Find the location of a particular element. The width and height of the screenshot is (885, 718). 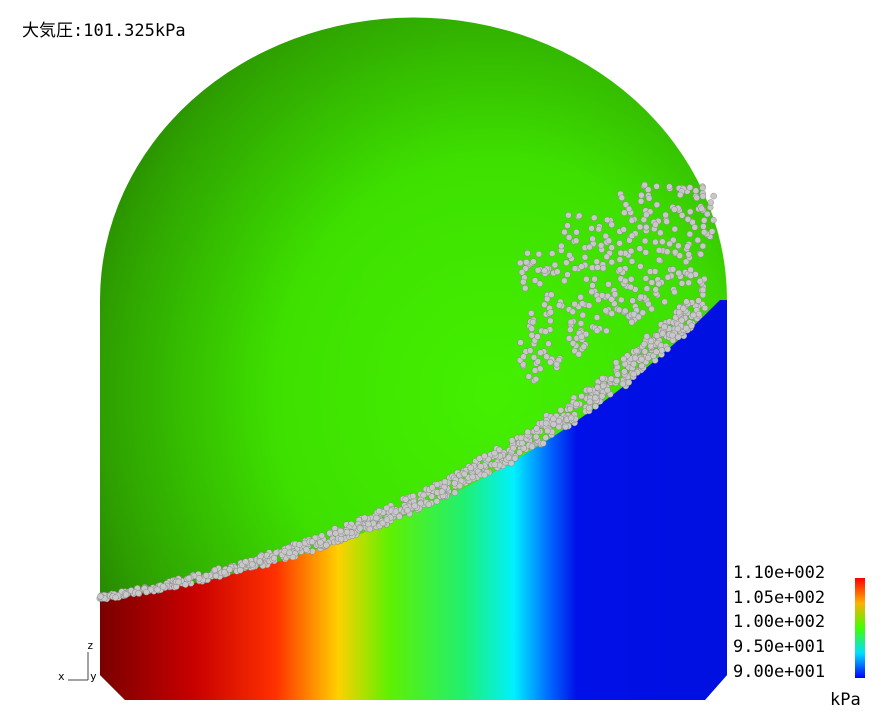

axis-label: y is located at coordinates (93, 676).